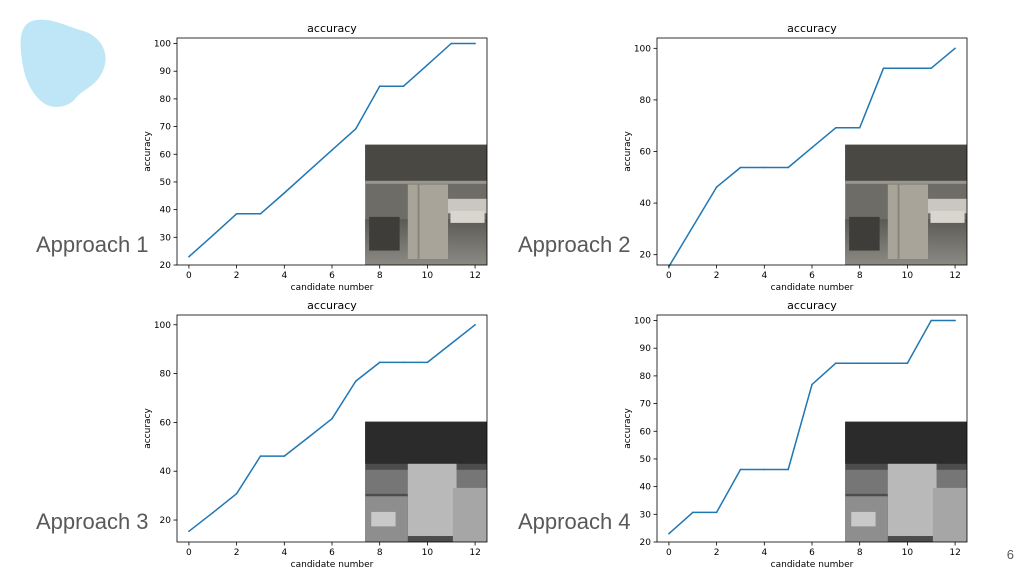 The width and height of the screenshot is (1024, 577). Describe the element at coordinates (92, 244) in the screenshot. I see `approach-1-label: Approach 1` at that location.